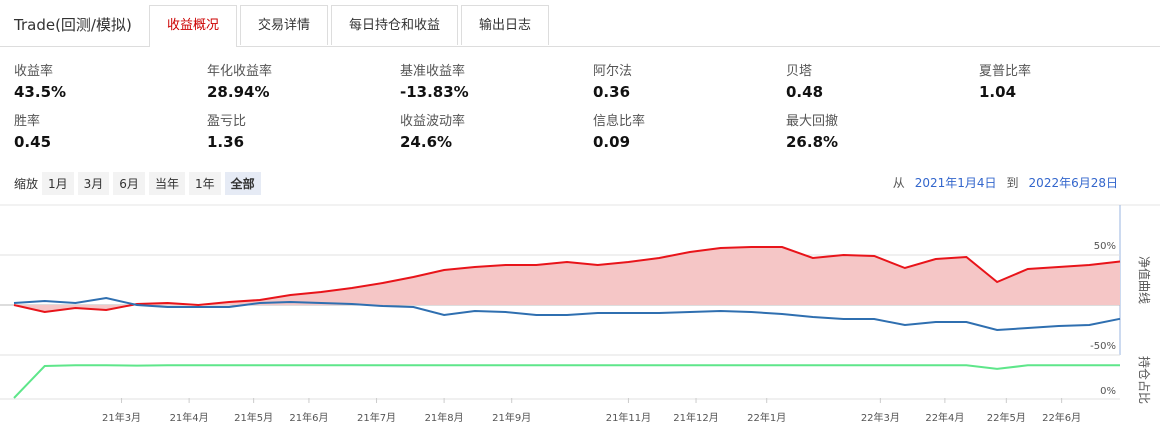 Image resolution: width=1172 pixels, height=440 pixels. Describe the element at coordinates (26, 184) in the screenshot. I see `zoom-label: 缩放` at that location.